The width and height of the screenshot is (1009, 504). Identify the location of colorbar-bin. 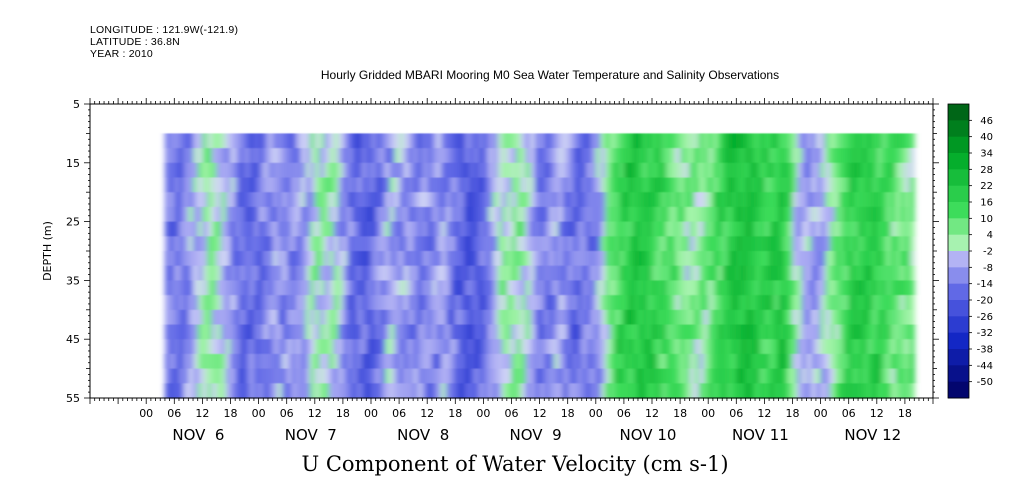
(958, 374).